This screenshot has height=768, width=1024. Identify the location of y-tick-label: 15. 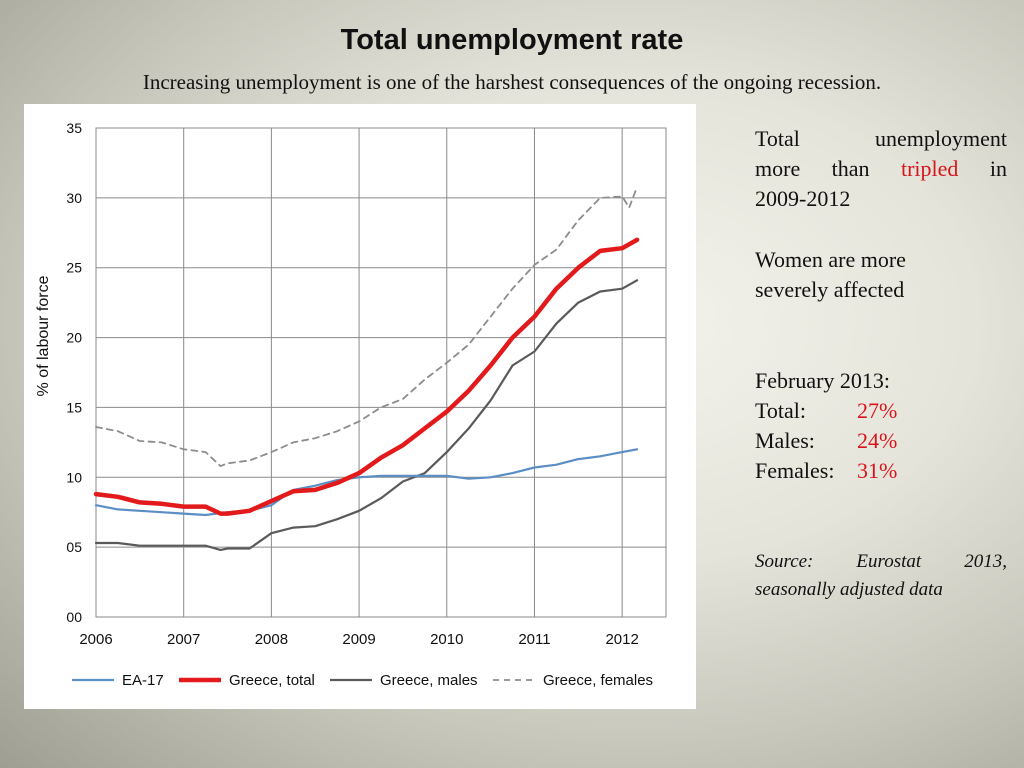
(74, 407).